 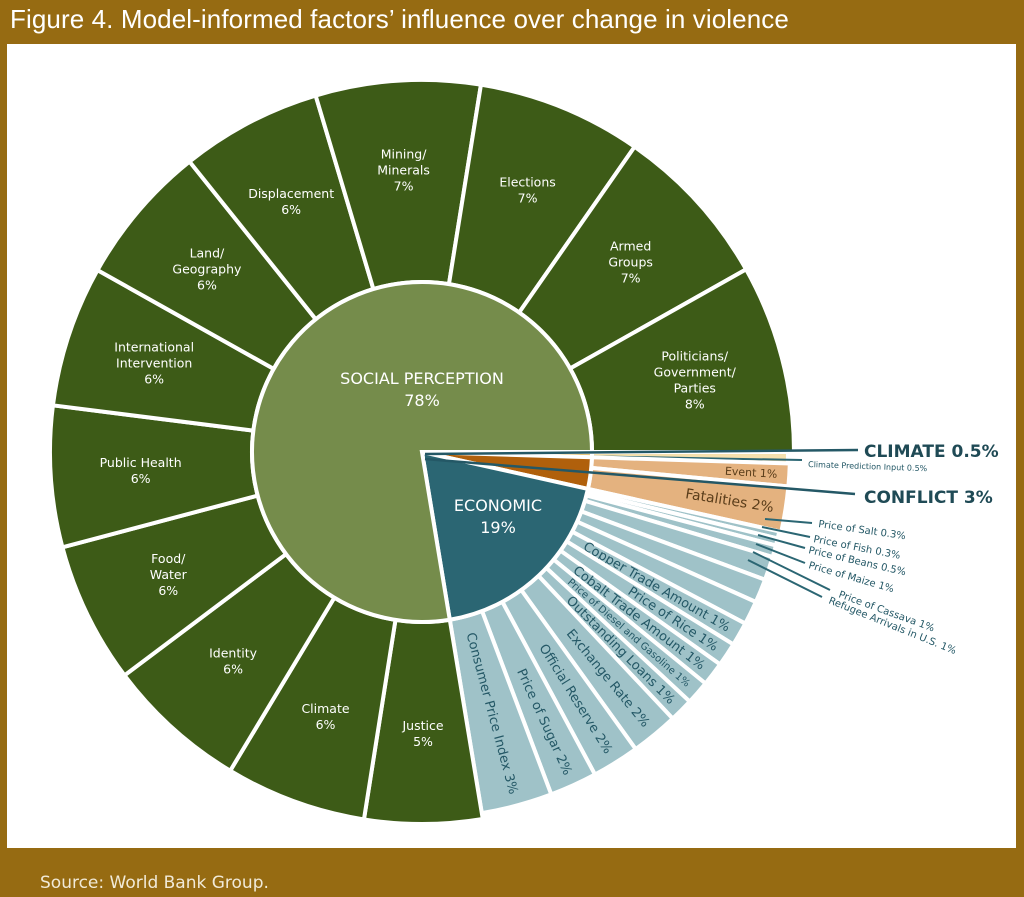 I want to click on segment-label: Armed, so click(x=630, y=245).